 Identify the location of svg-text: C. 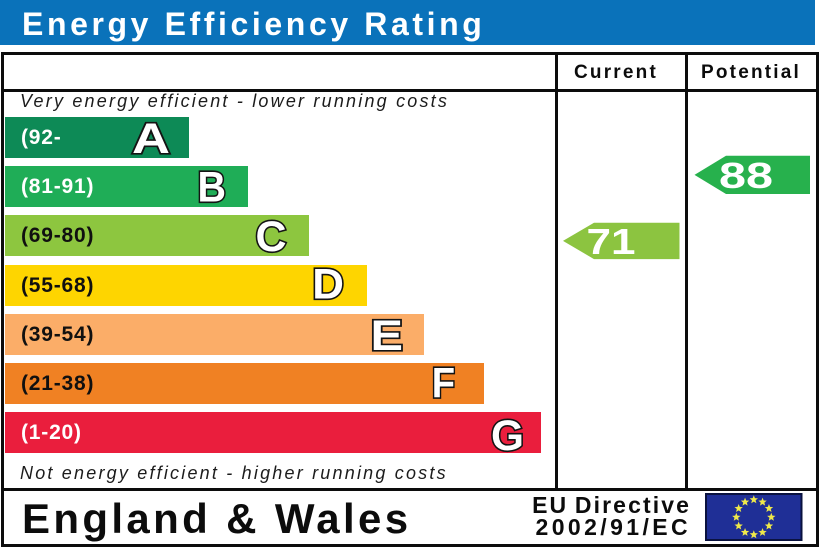
(271, 237).